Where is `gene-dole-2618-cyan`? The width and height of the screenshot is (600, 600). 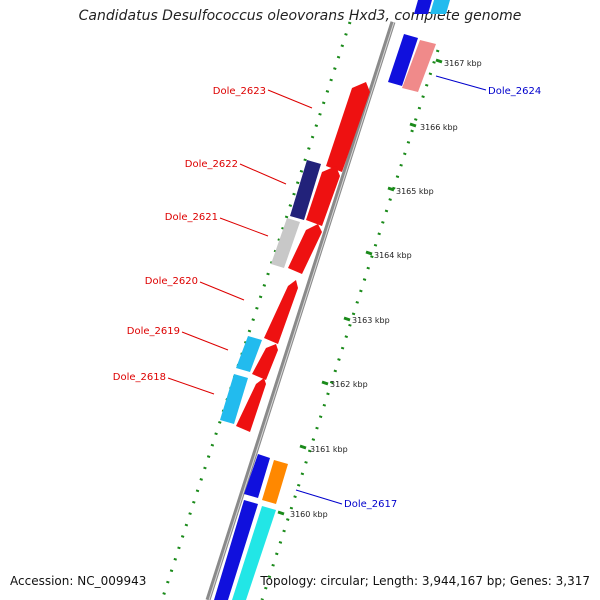 gene-dole-2618-cyan is located at coordinates (234, 399).